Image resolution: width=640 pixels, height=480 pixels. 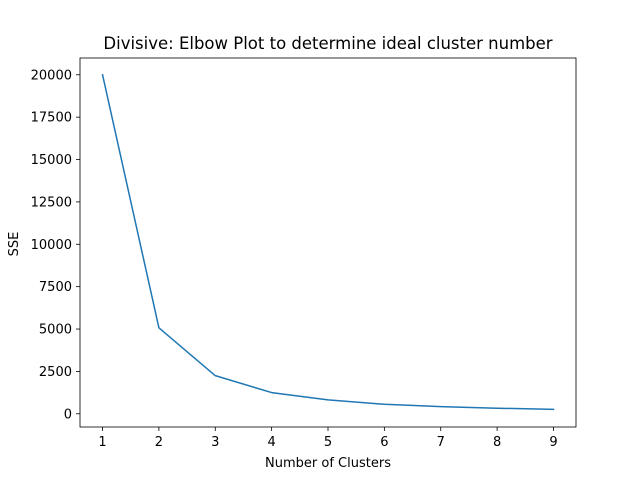 What do you see at coordinates (51, 245) in the screenshot?
I see `y-tick-label: 10000` at bounding box center [51, 245].